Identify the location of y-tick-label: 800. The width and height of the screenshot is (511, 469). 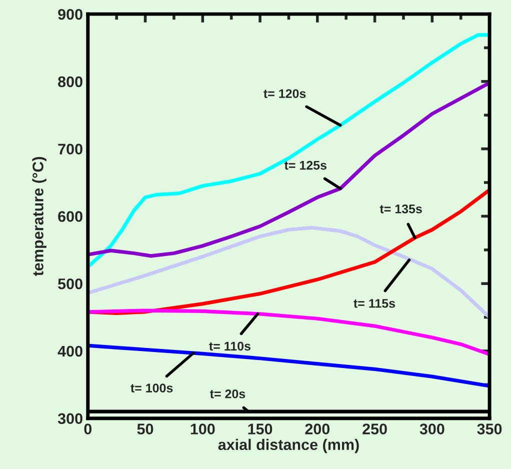
(70, 82).